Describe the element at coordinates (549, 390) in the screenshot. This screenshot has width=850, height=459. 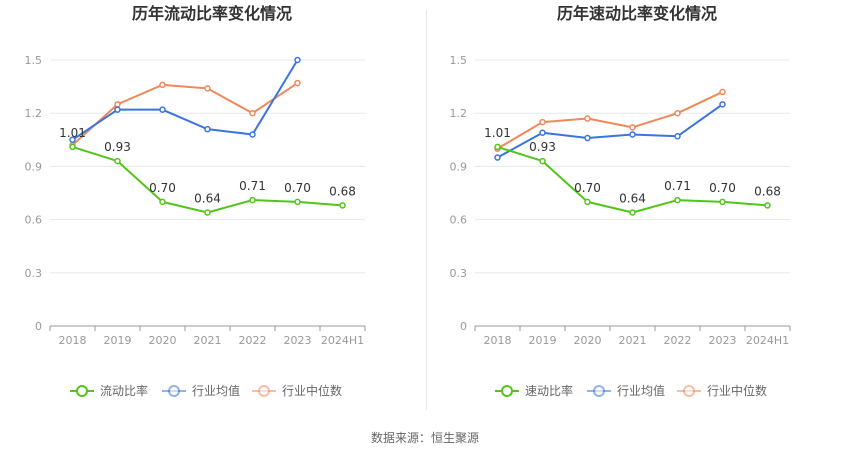
I see `legend-label: 速动比率` at that location.